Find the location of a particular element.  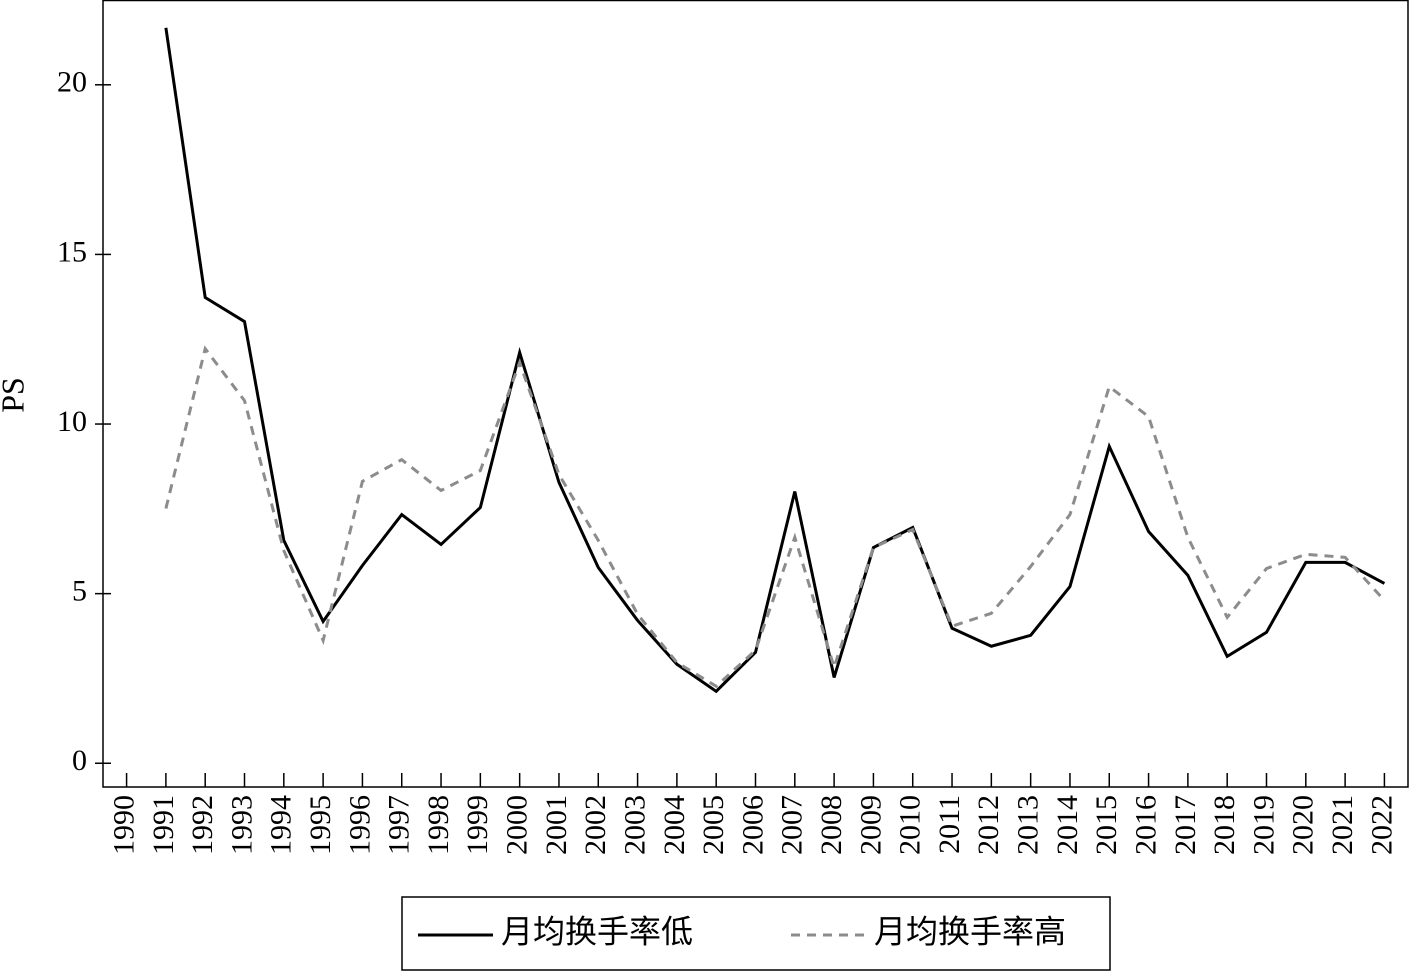

legend-box is located at coordinates (756, 933).